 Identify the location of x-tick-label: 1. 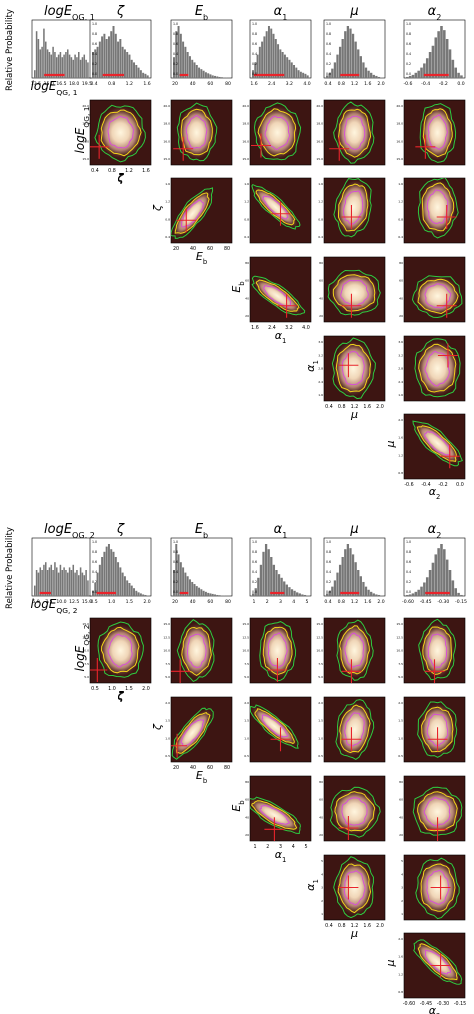
(254, 847).